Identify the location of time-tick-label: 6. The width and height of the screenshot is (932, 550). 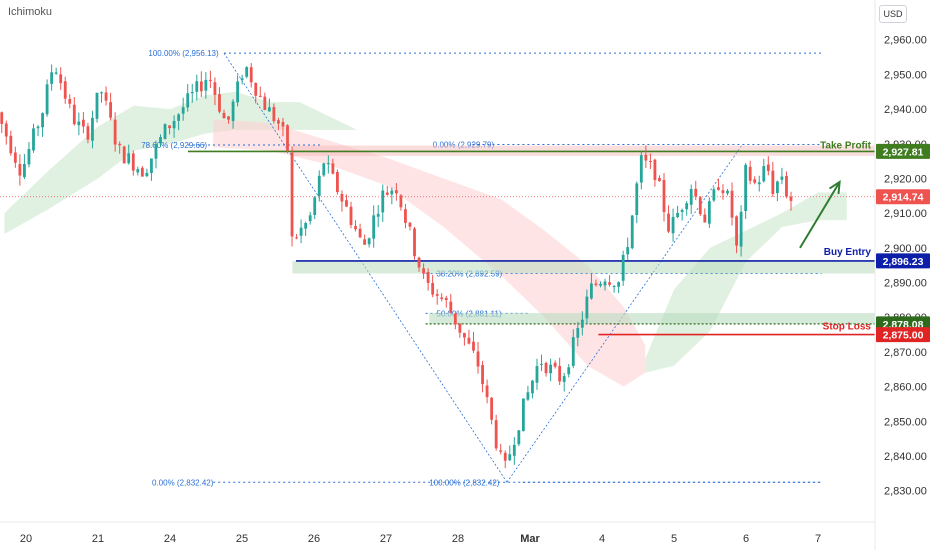
(746, 539).